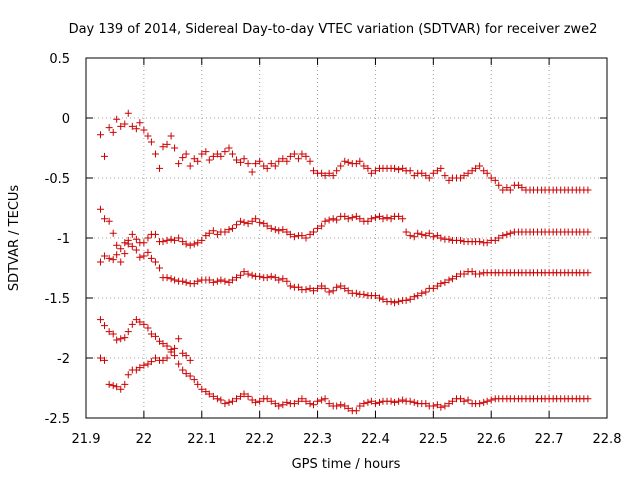 Image resolution: width=640 pixels, height=480 pixels. Describe the element at coordinates (375, 439) in the screenshot. I see `x-tick-label: 22.4` at that location.